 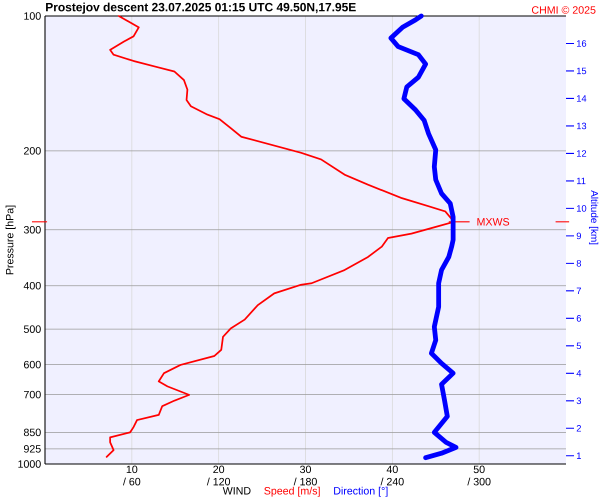 I want to click on text: CHMI © 2025, so click(x=564, y=10).